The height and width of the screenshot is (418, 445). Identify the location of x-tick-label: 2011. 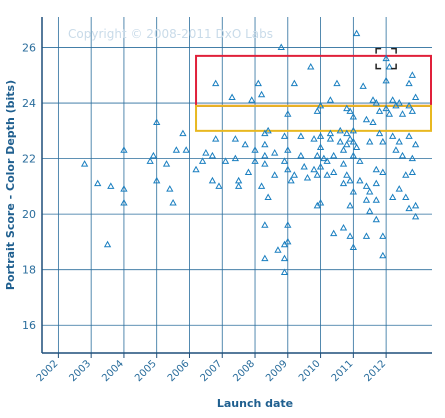
(343, 371).